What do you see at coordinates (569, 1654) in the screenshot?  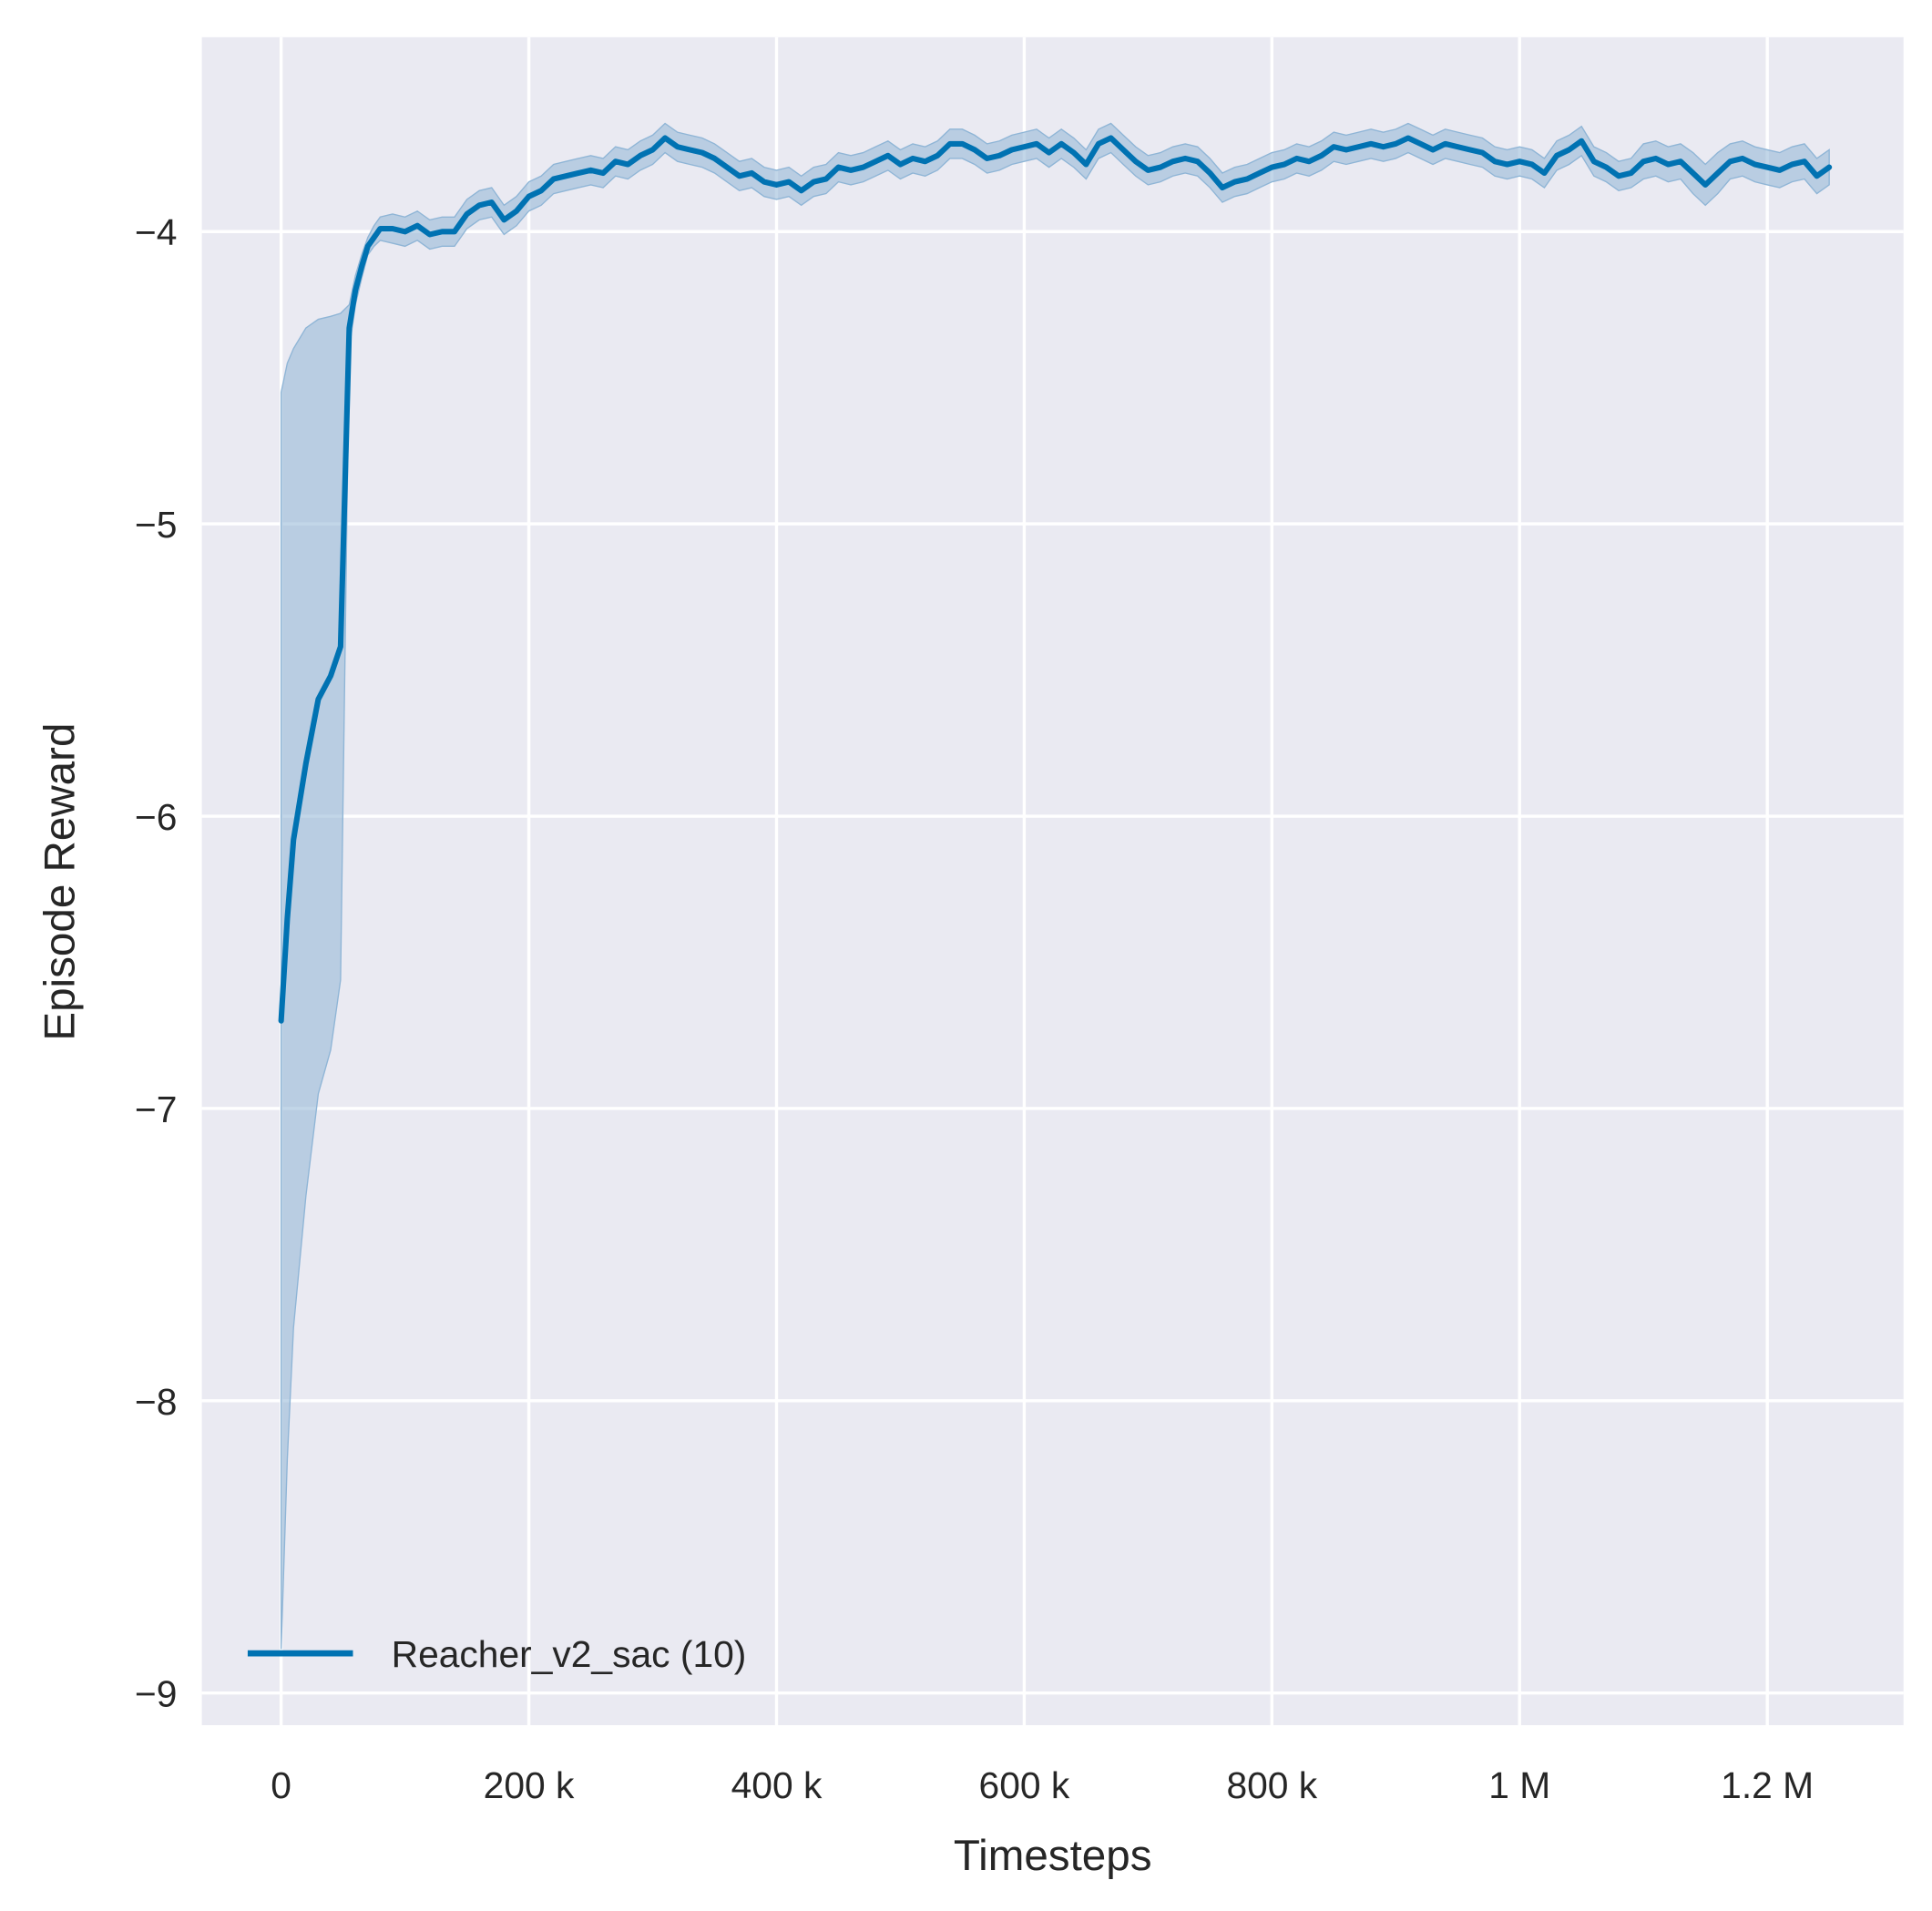 I see `legend-label: Reacher_v2_sac (10)` at bounding box center [569, 1654].